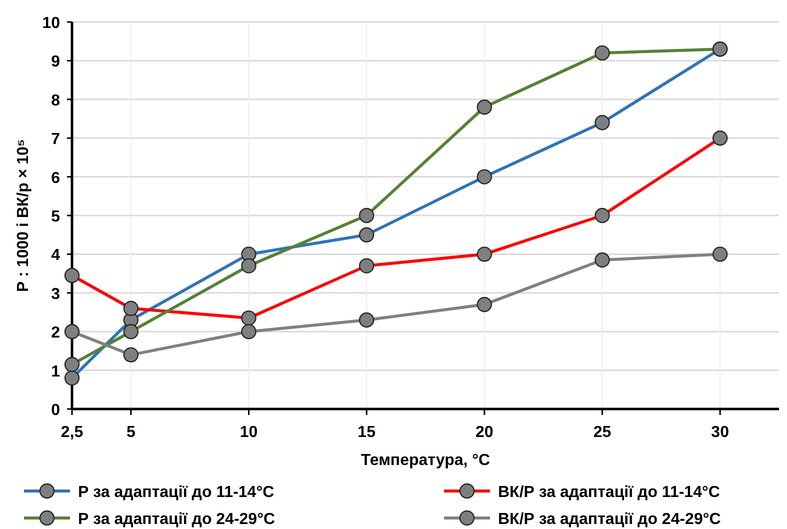 Image resolution: width=787 pixels, height=529 pixels. Describe the element at coordinates (131, 432) in the screenshot. I see `x-tick-label: 5` at that location.